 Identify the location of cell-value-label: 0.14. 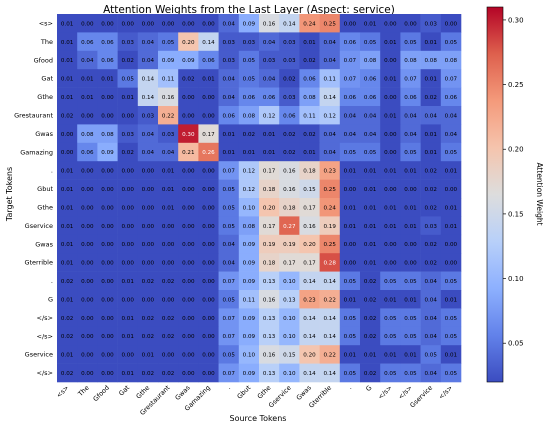
(208, 43).